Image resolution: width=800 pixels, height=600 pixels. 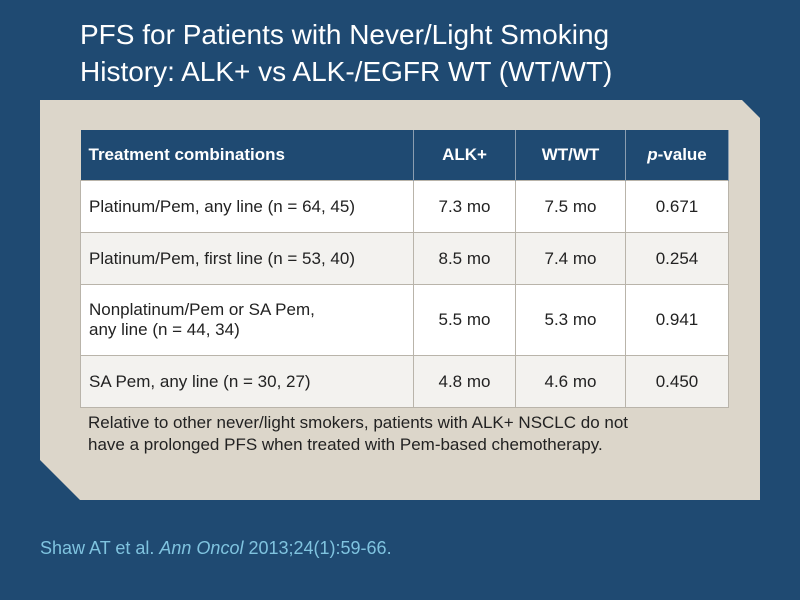 What do you see at coordinates (464, 155) in the screenshot?
I see `header-cell: ALK+` at bounding box center [464, 155].